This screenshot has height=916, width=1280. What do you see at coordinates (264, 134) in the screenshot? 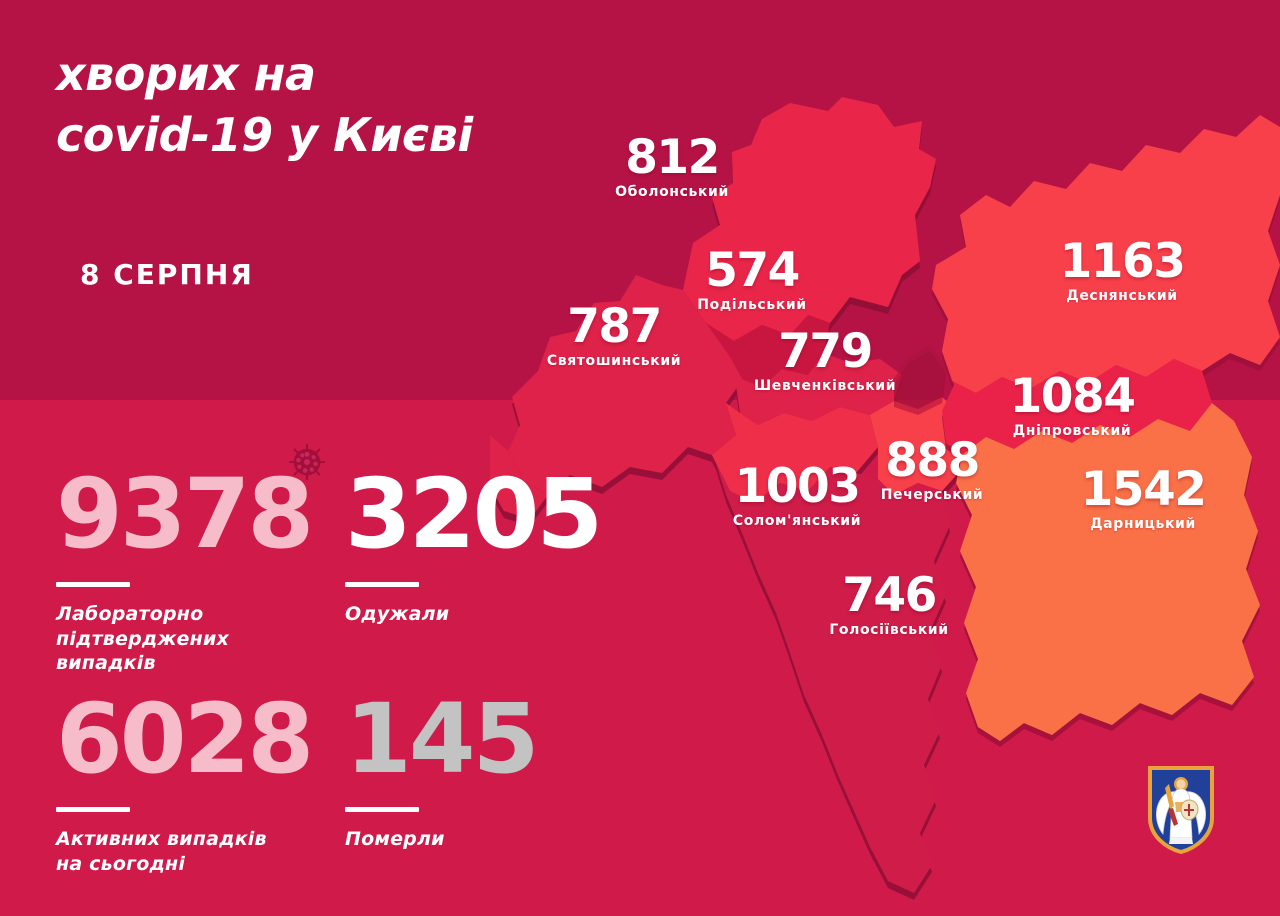
I see `title-line-2: covid-19 у Києві` at bounding box center [264, 134].